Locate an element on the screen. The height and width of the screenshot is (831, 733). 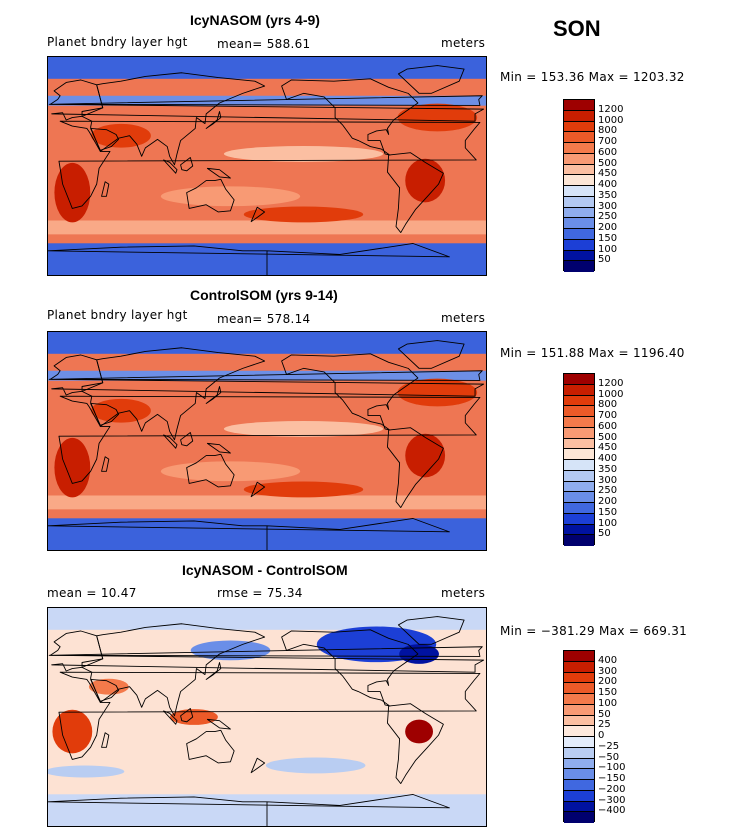
mean-label: mean = 10.47 is located at coordinates (92, 593).